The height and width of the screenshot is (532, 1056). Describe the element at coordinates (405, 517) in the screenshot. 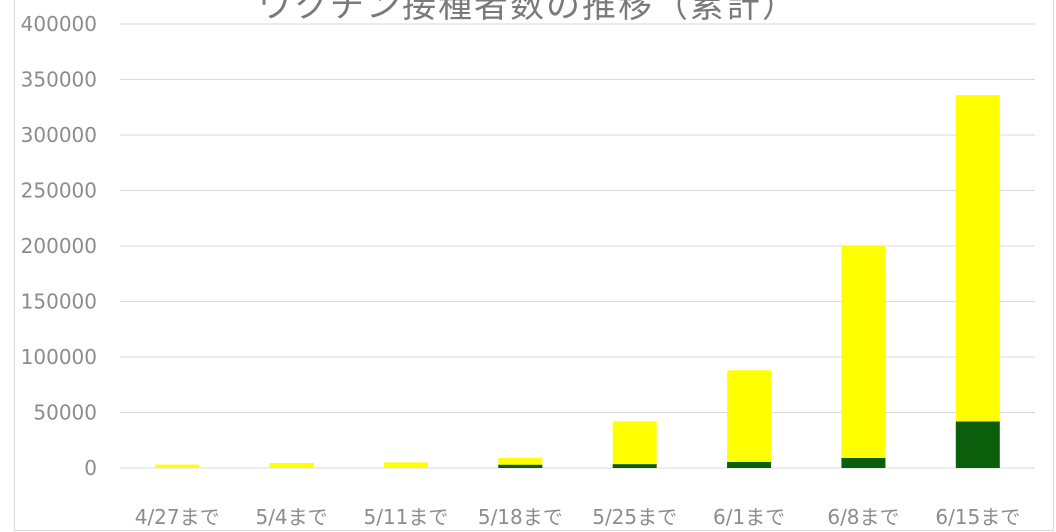

I see `x-tick-label: 5/11まで` at that location.